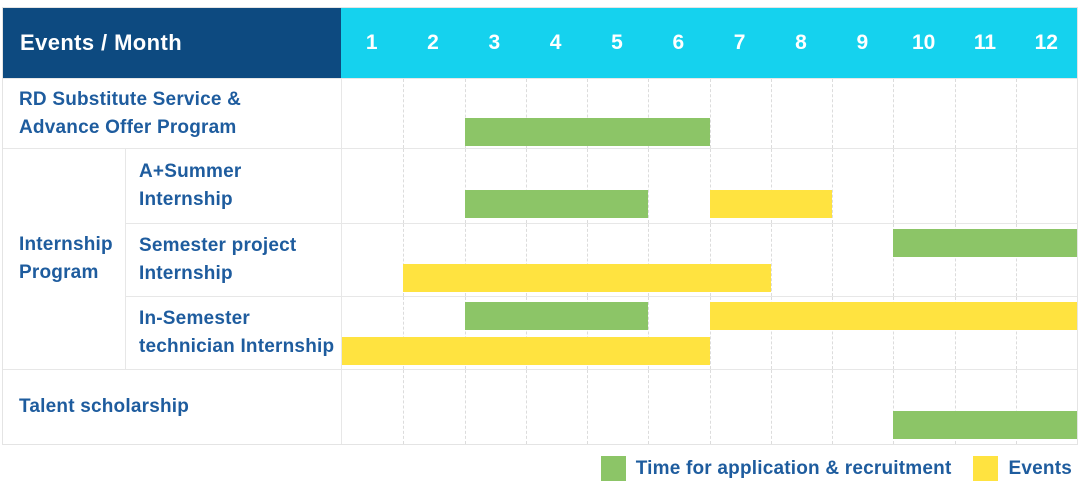 This screenshot has height=494, width=1080. I want to click on header-title-cell: Events / Month, so click(172, 43).